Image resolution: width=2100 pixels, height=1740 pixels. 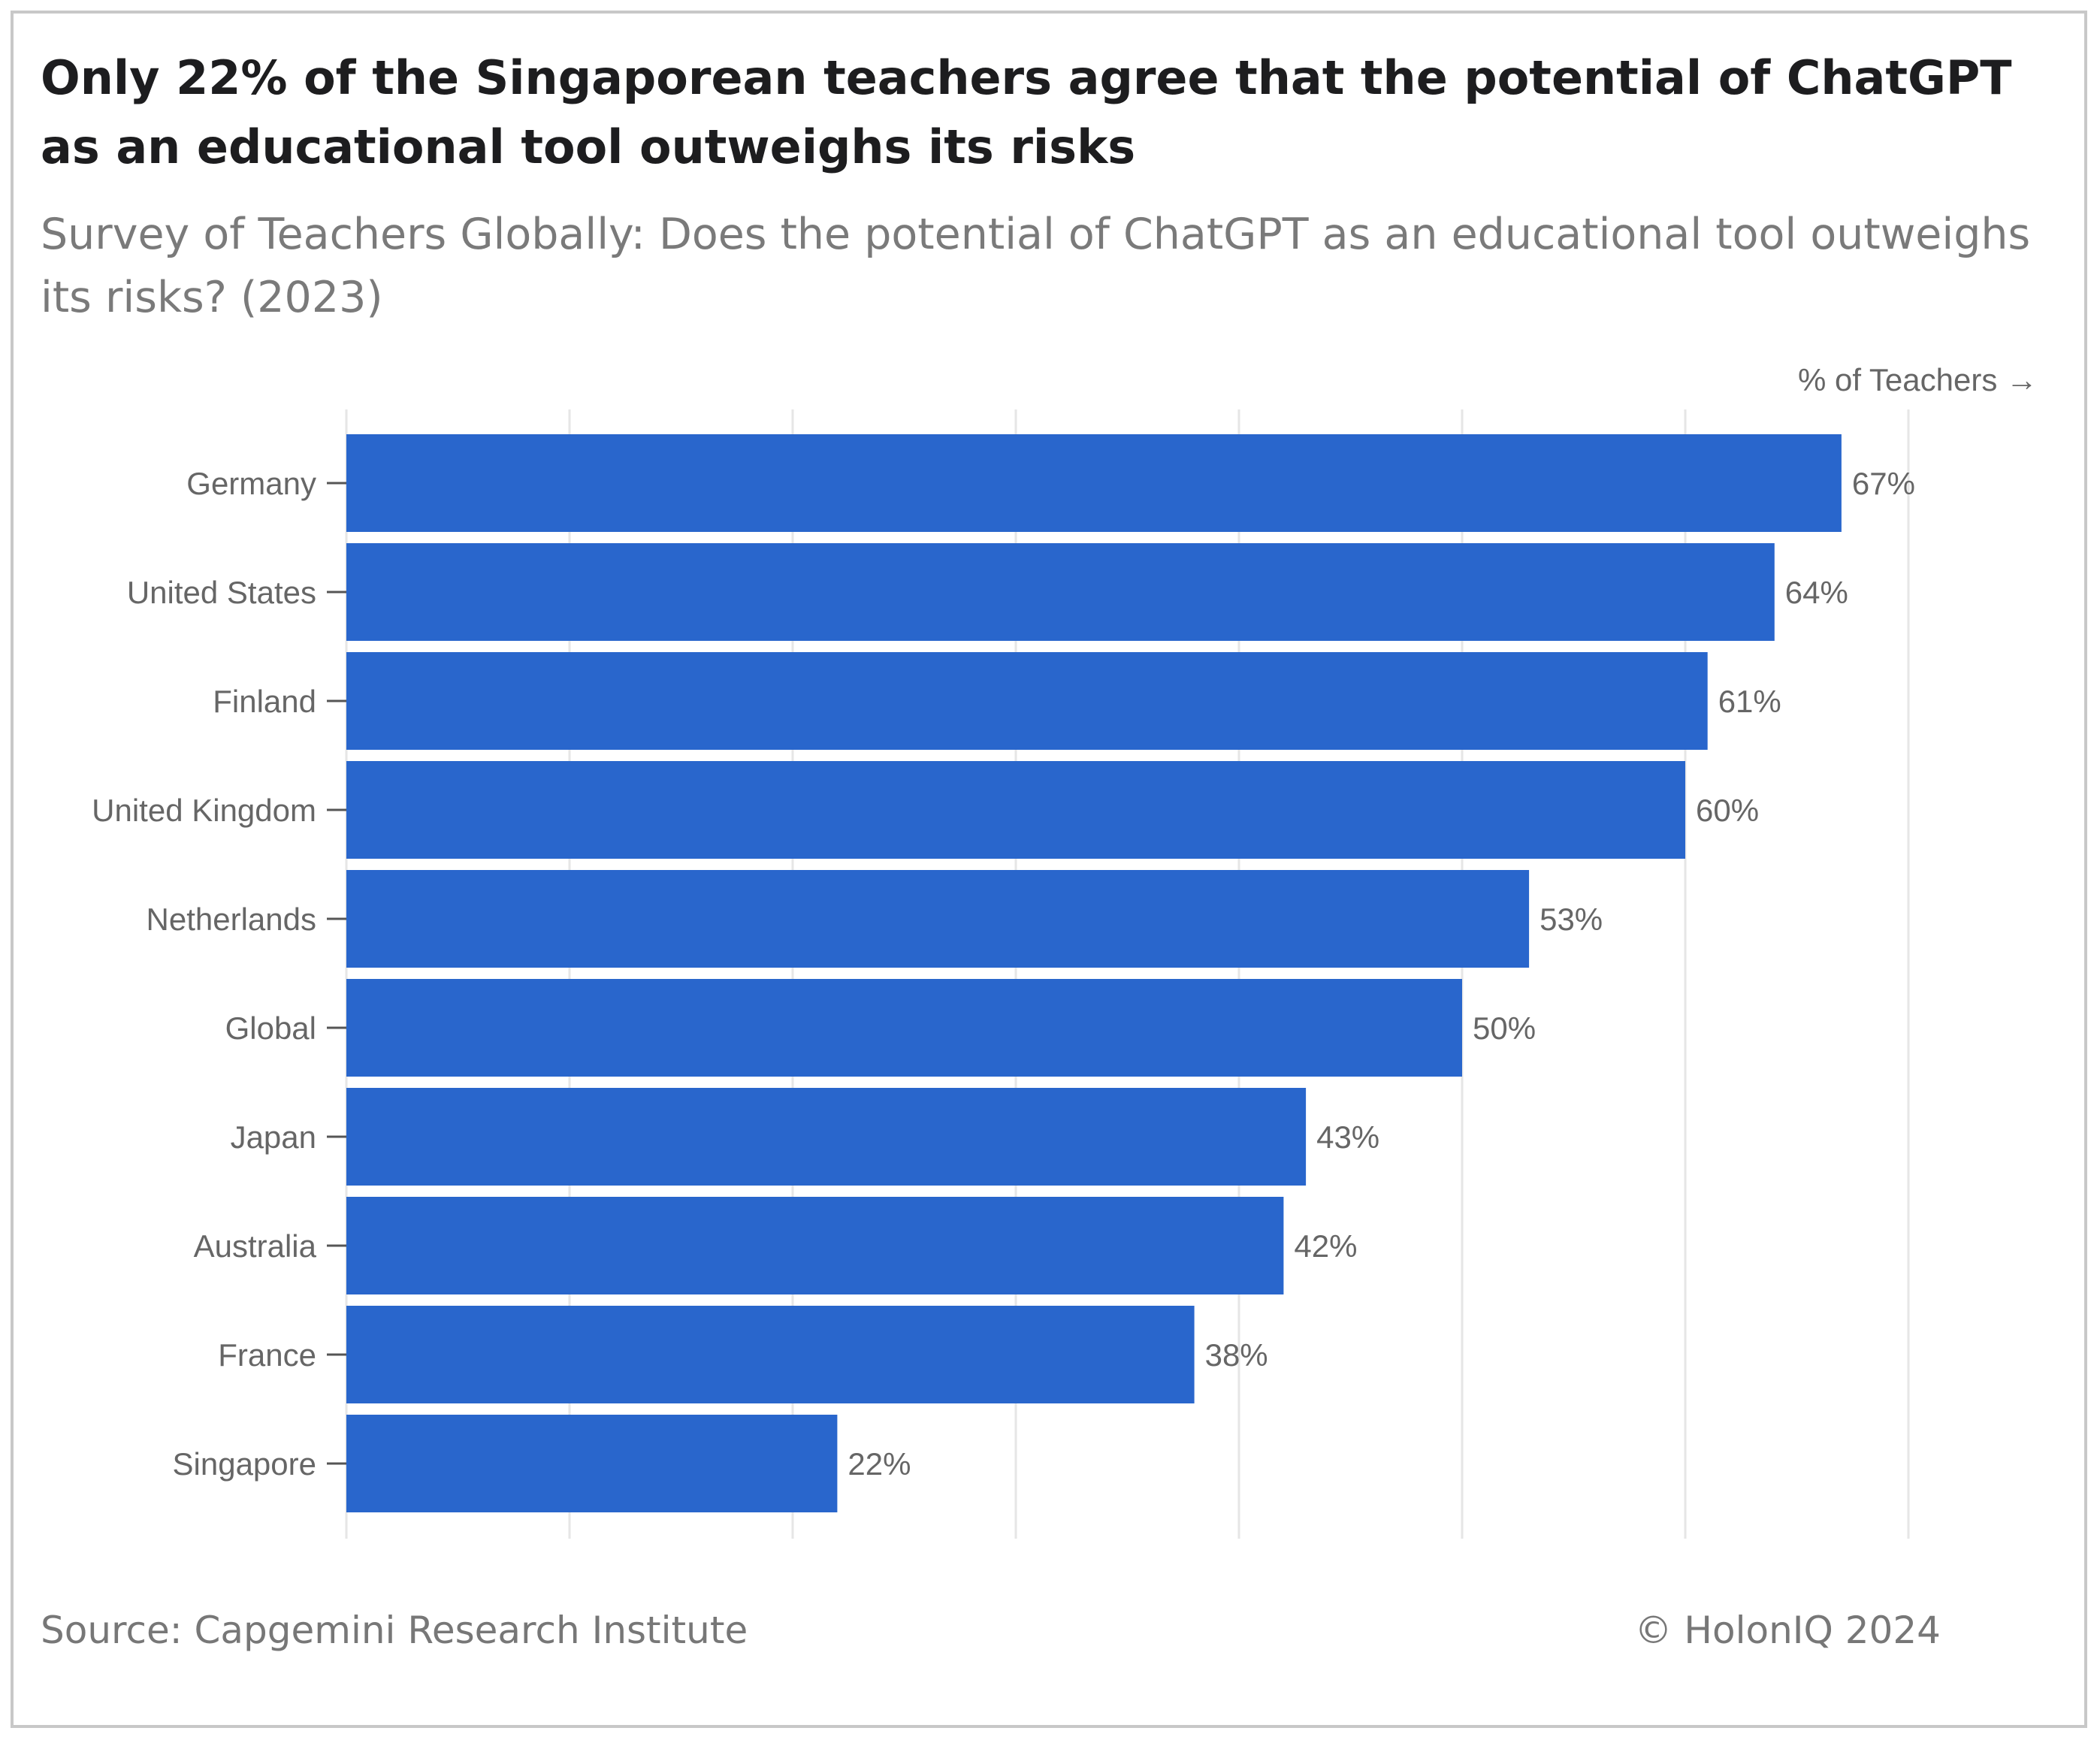 I want to click on value-label: 42%, so click(x=1325, y=1246).